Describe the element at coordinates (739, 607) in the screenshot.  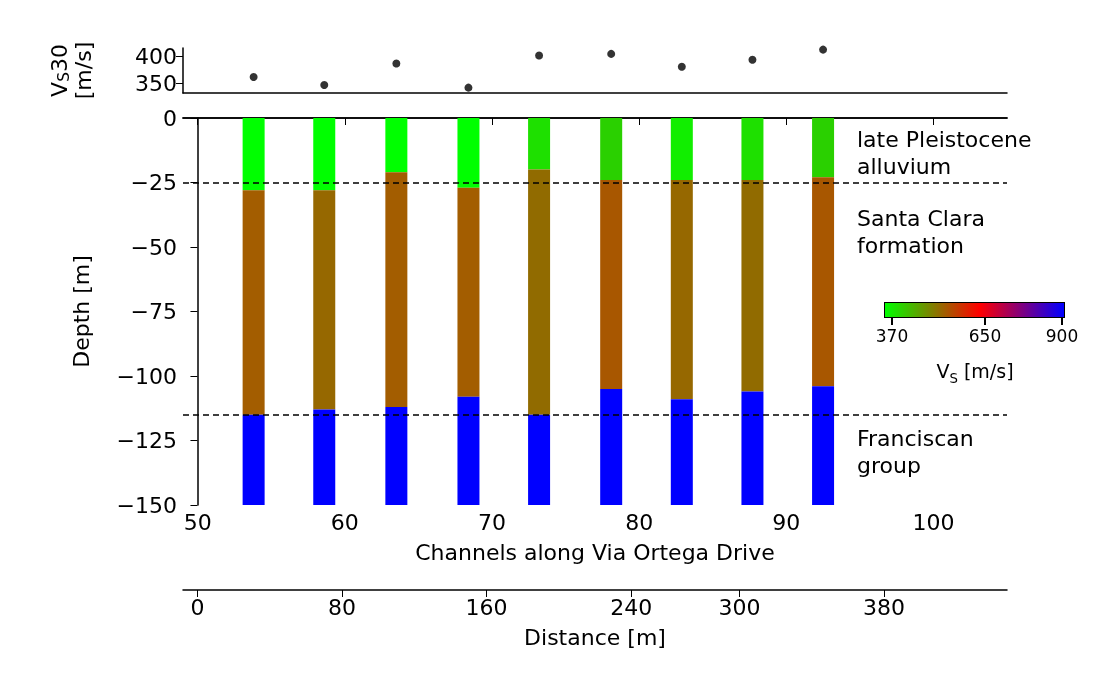
I see `x2-tick-label: 300` at that location.